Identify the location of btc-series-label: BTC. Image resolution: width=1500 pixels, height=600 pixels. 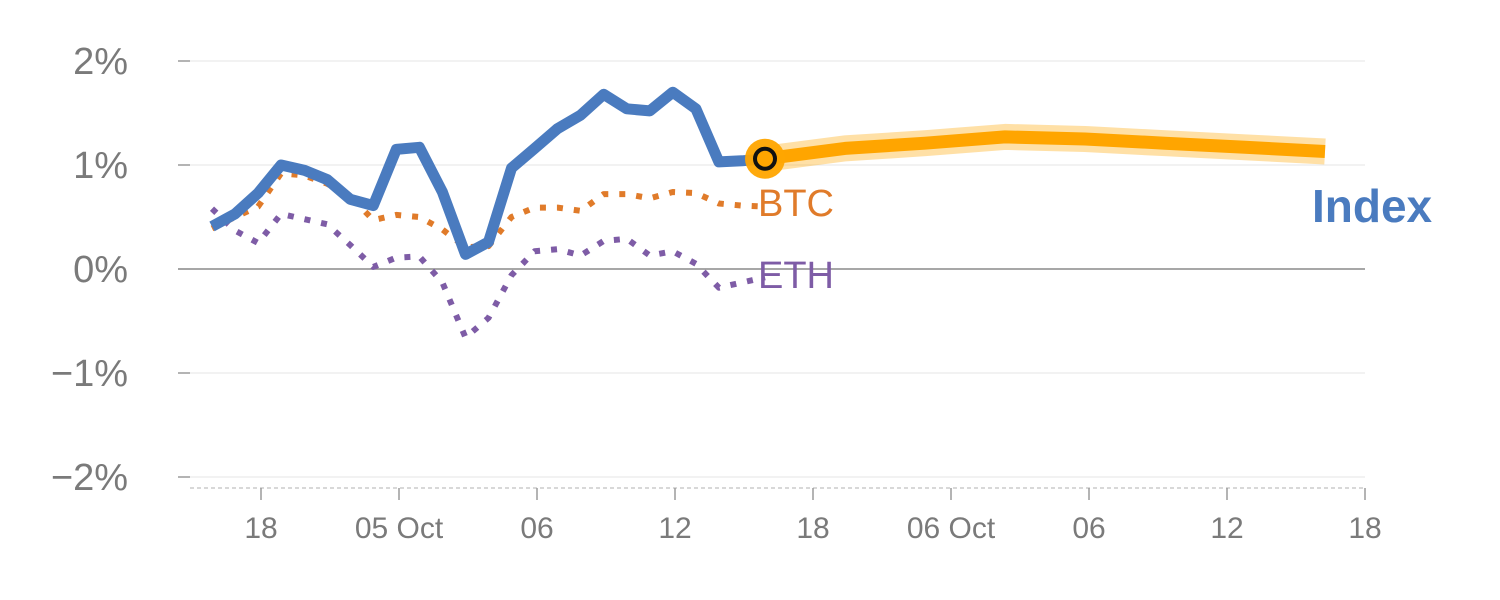
(796, 204).